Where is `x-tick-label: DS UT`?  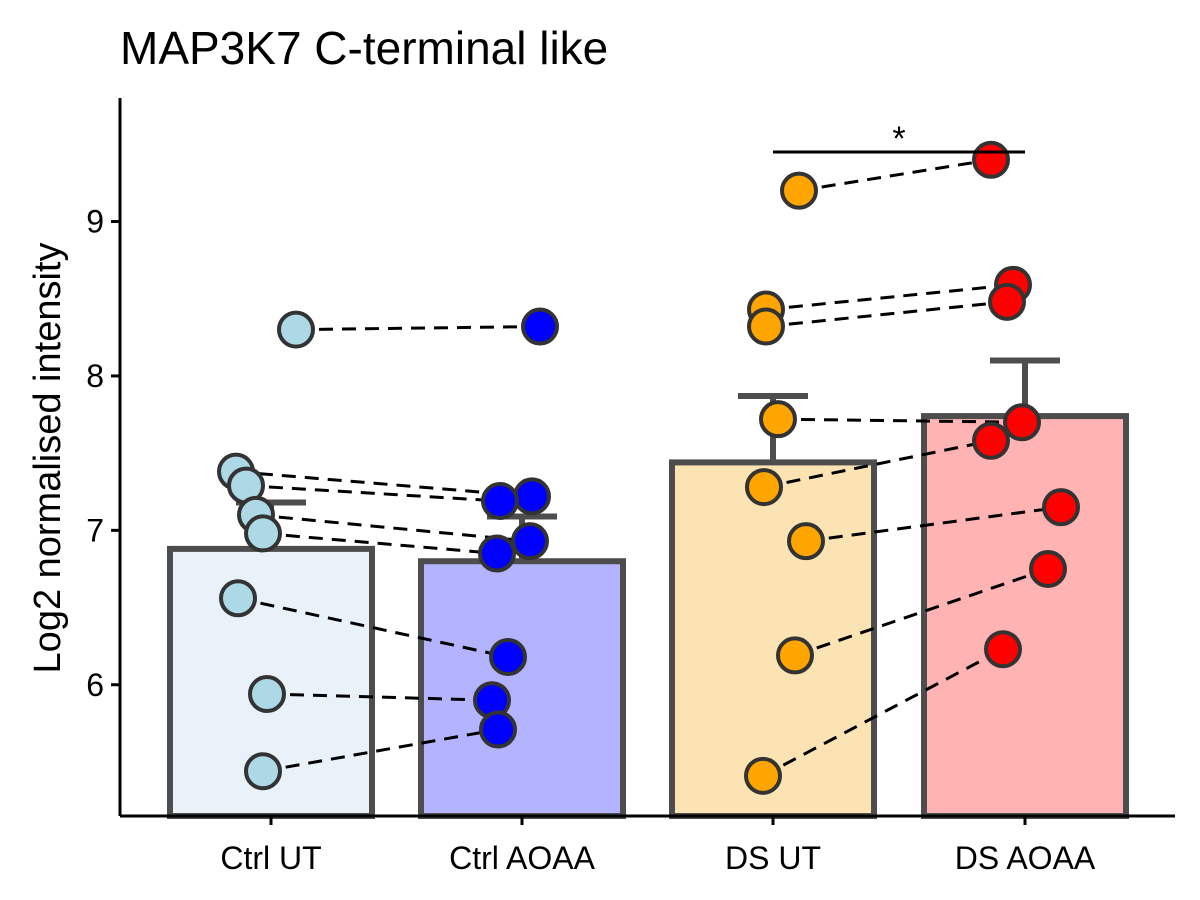 x-tick-label: DS UT is located at coordinates (773, 858).